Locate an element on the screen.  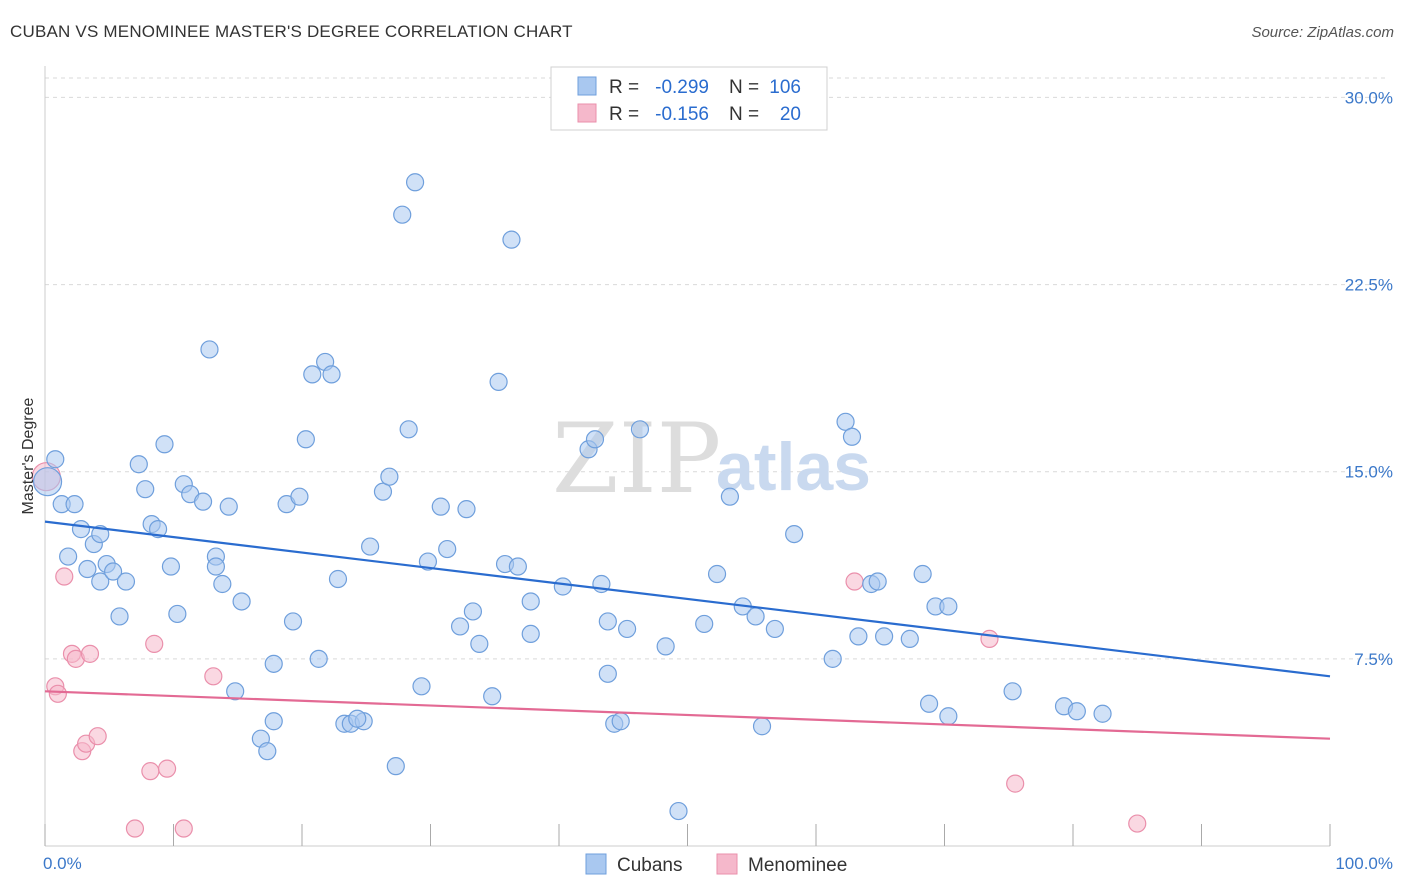
legend-menominee-n-value: 20 is located at coordinates (790, 114).